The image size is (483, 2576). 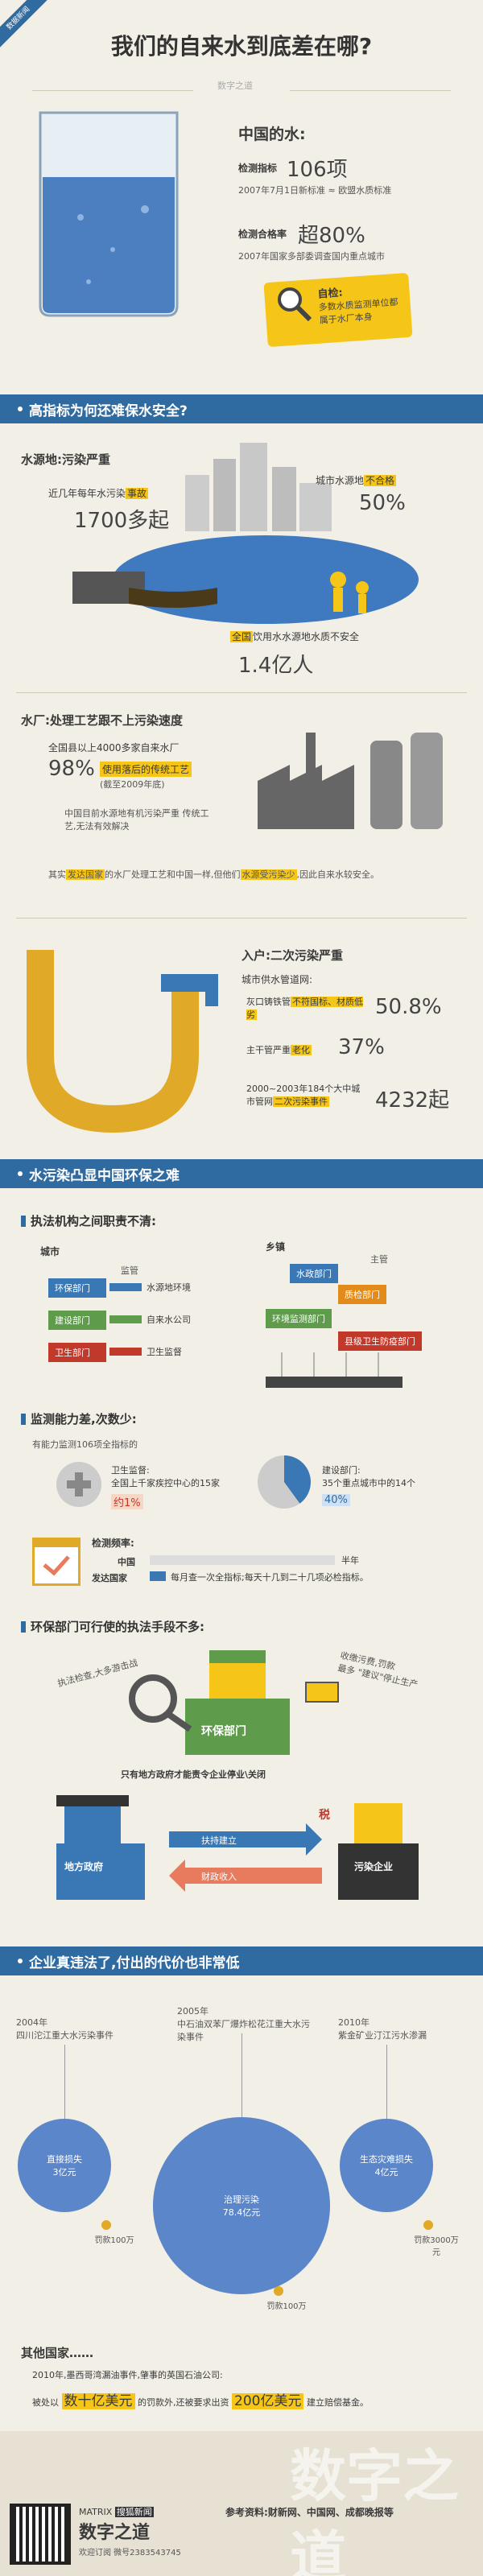 I want to click on dev-label: 发达国家, so click(x=109, y=1578).